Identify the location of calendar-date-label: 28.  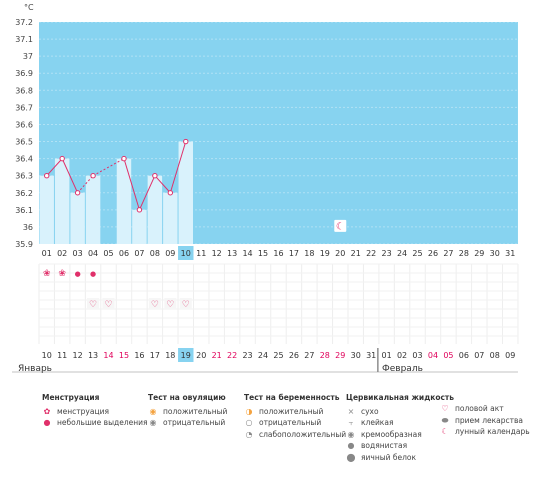
(325, 355).